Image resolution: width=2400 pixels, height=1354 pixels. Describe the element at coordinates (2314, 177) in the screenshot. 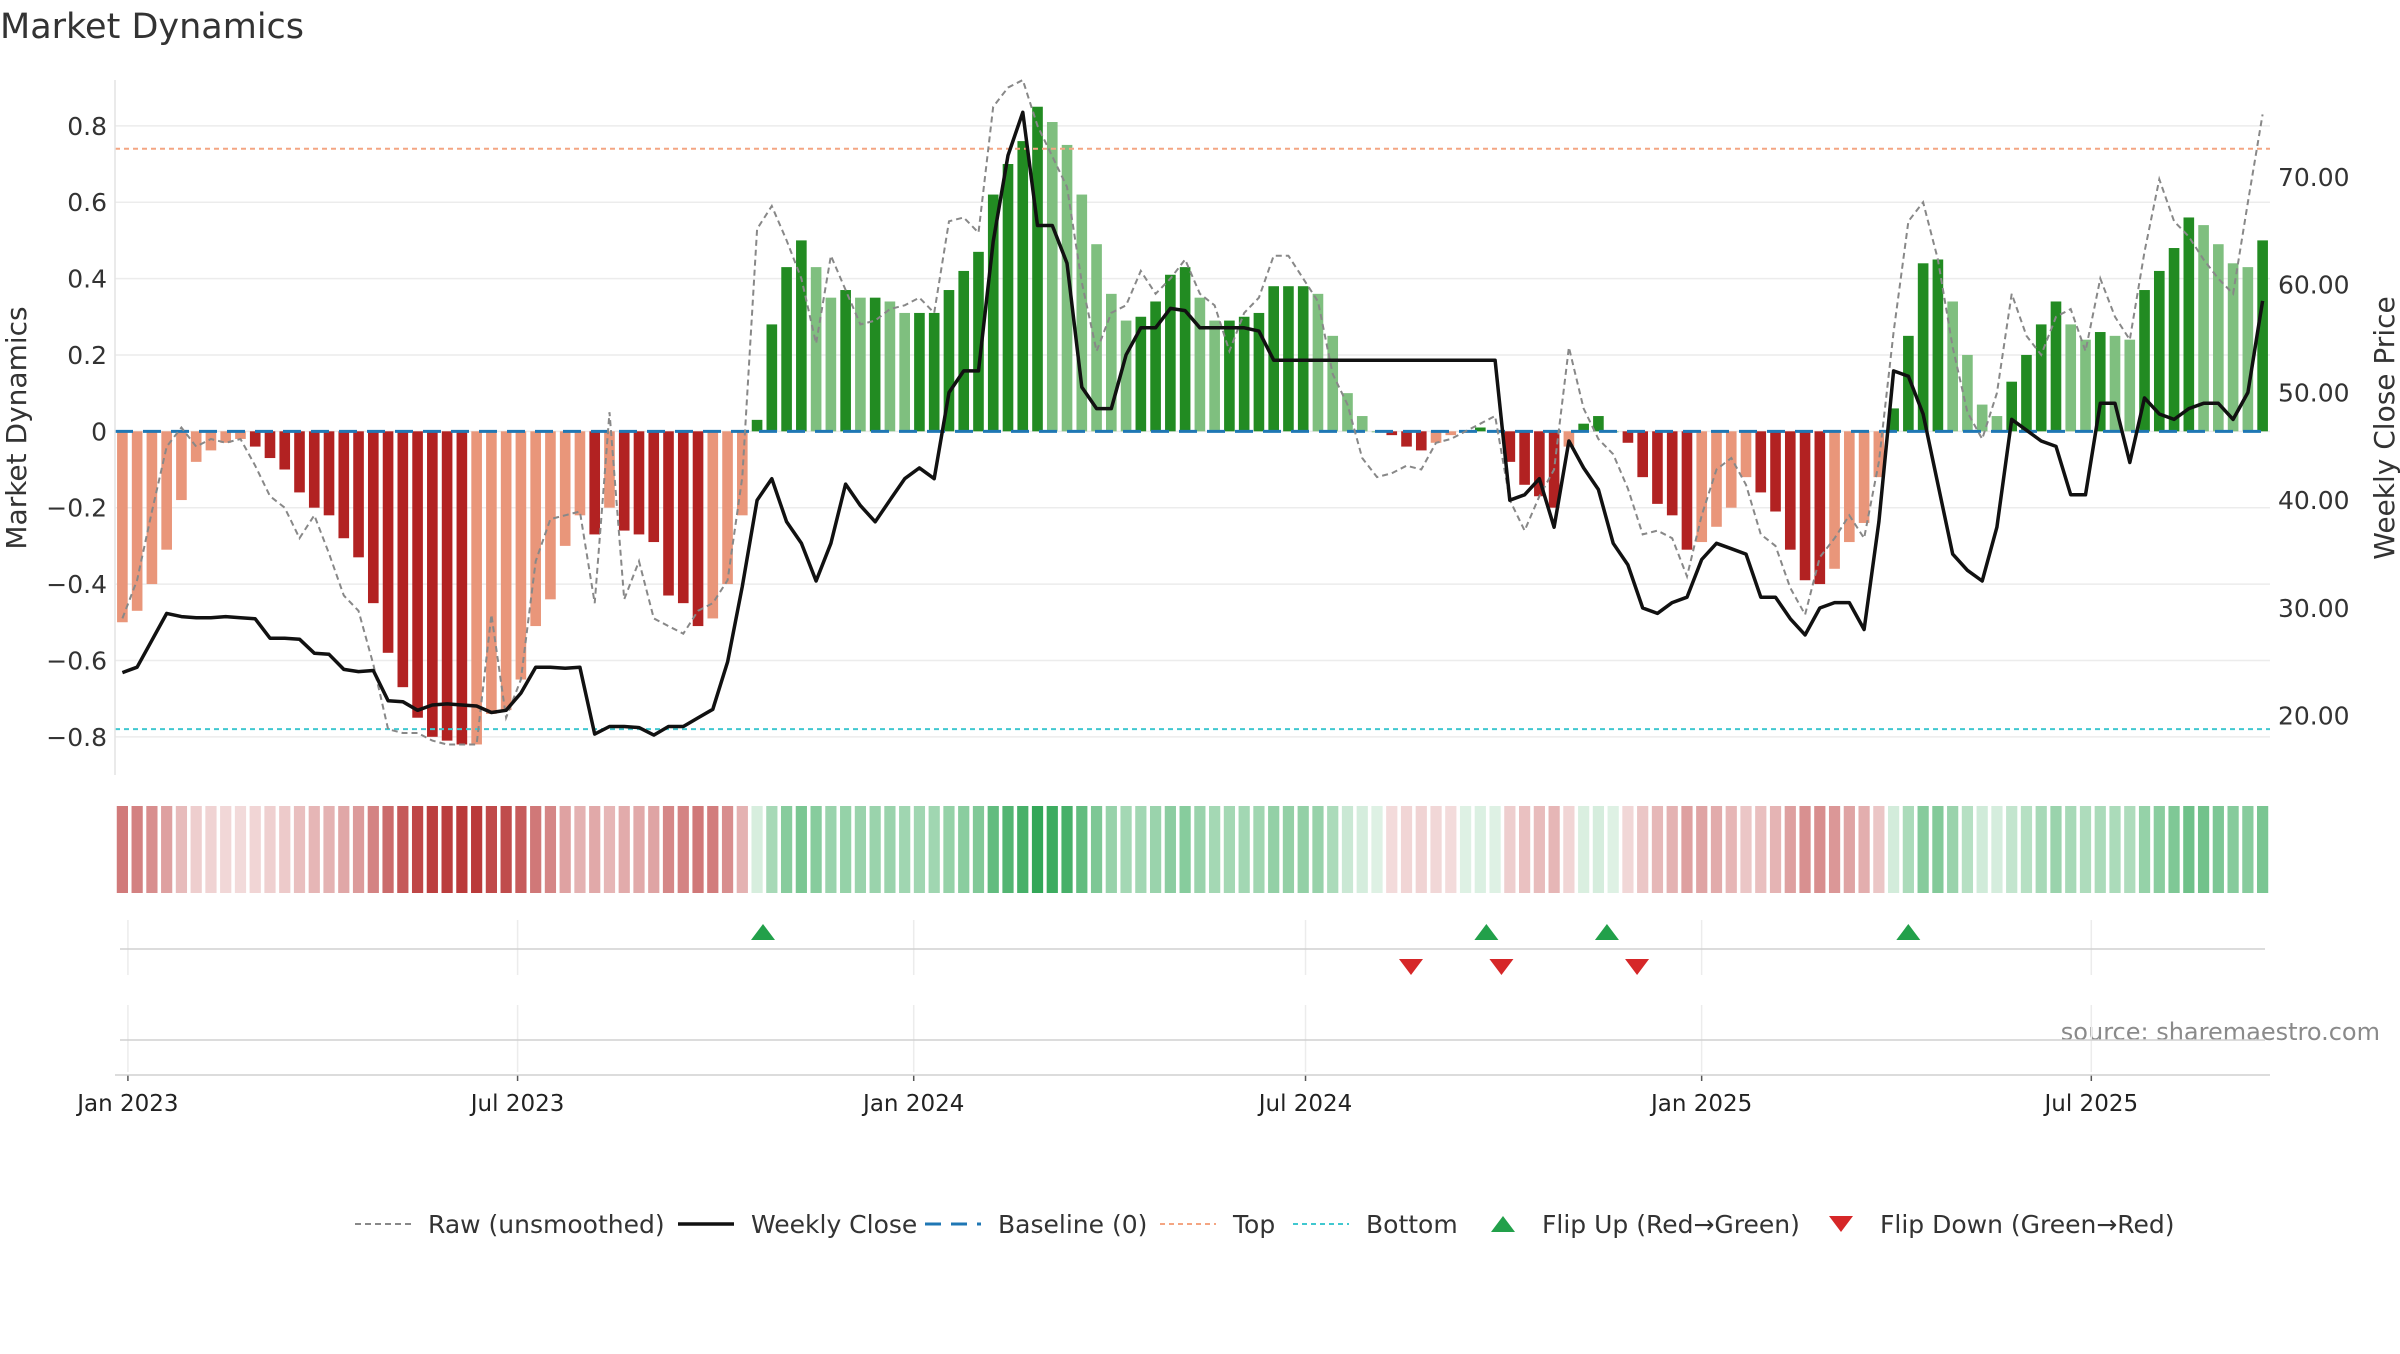

I see `y2-tick-label: 70.00` at that location.